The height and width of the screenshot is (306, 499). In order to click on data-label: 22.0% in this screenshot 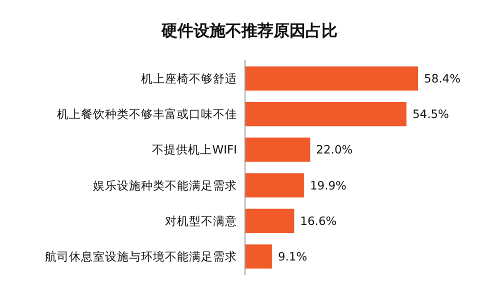, I will do `click(334, 149)`.